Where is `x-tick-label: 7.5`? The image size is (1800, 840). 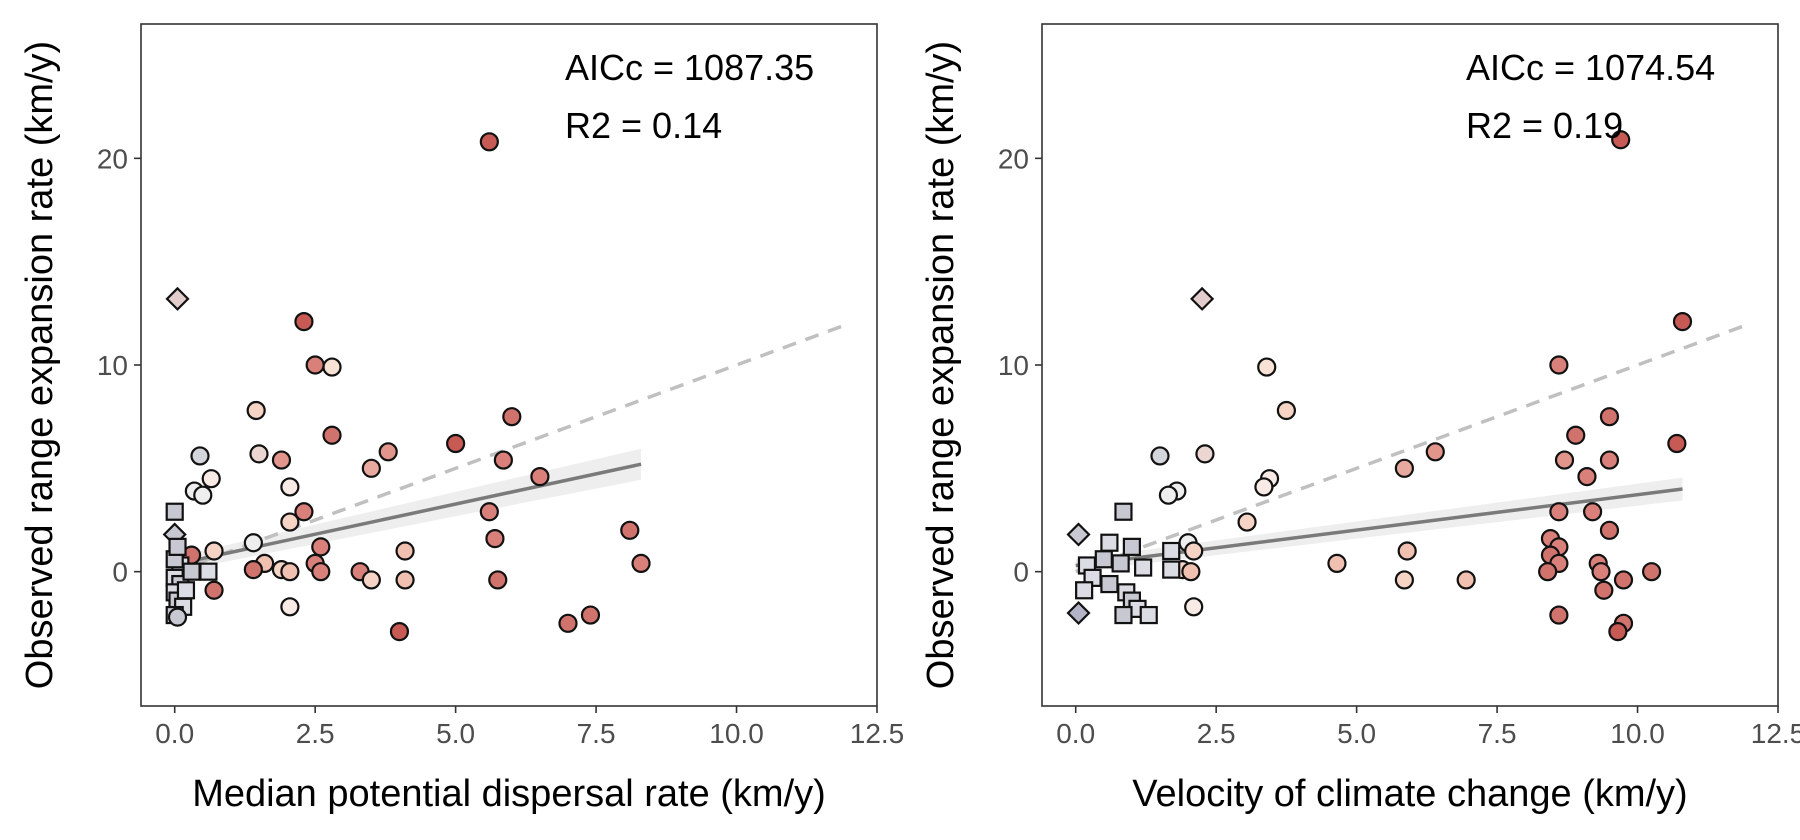 x-tick-label: 7.5 is located at coordinates (1497, 733).